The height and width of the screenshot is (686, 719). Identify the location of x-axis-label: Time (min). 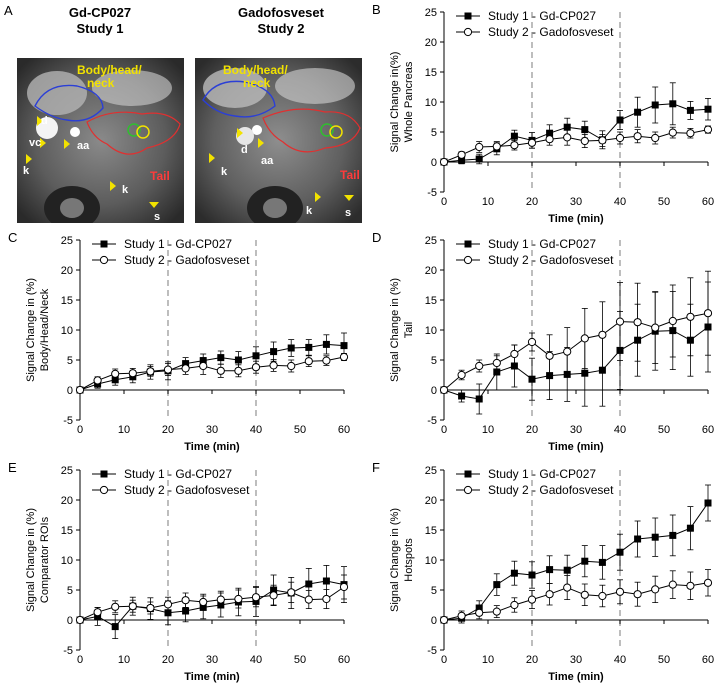
(212, 677).